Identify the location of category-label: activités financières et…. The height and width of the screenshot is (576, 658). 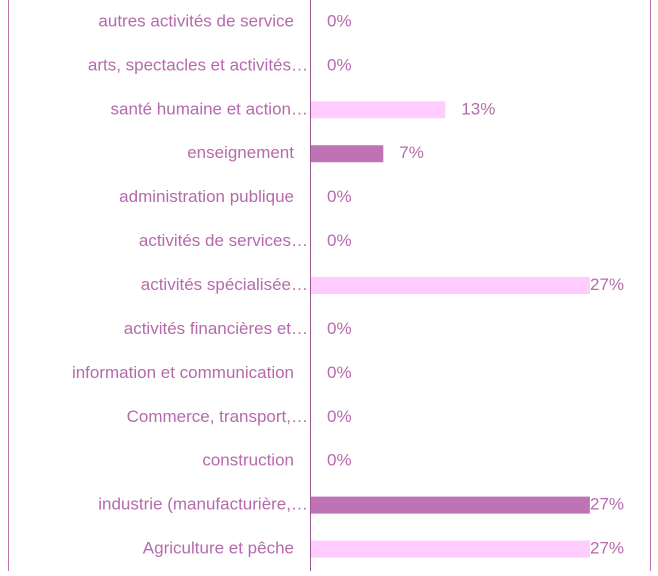
(216, 328).